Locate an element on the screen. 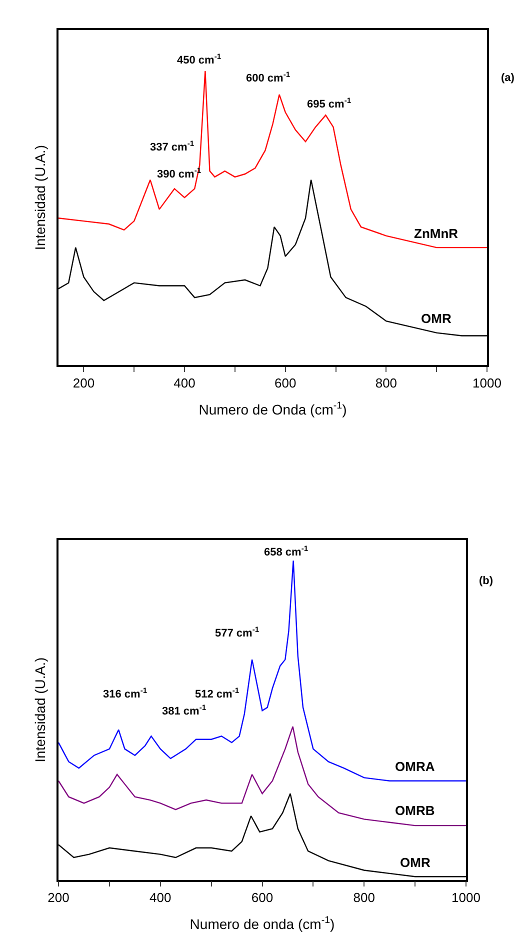  annotation: 337 cm$^{-1}$ is located at coordinates (172, 146).